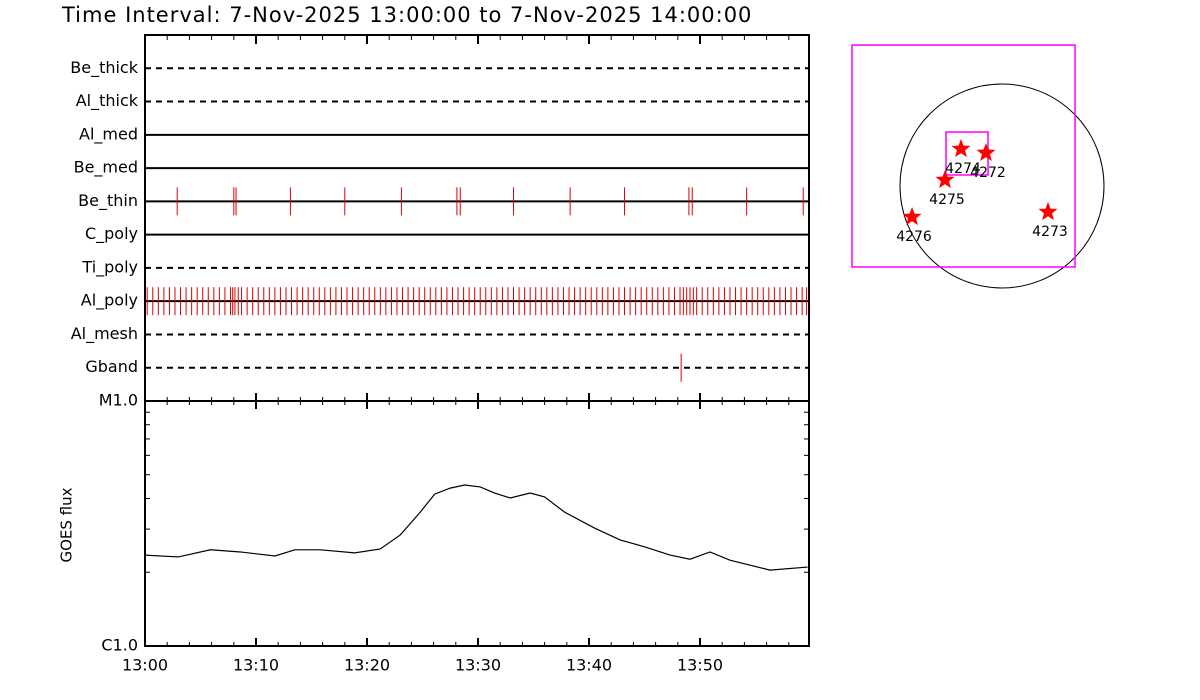 The height and width of the screenshot is (700, 1200). I want to click on solar-disk, so click(1002, 186).